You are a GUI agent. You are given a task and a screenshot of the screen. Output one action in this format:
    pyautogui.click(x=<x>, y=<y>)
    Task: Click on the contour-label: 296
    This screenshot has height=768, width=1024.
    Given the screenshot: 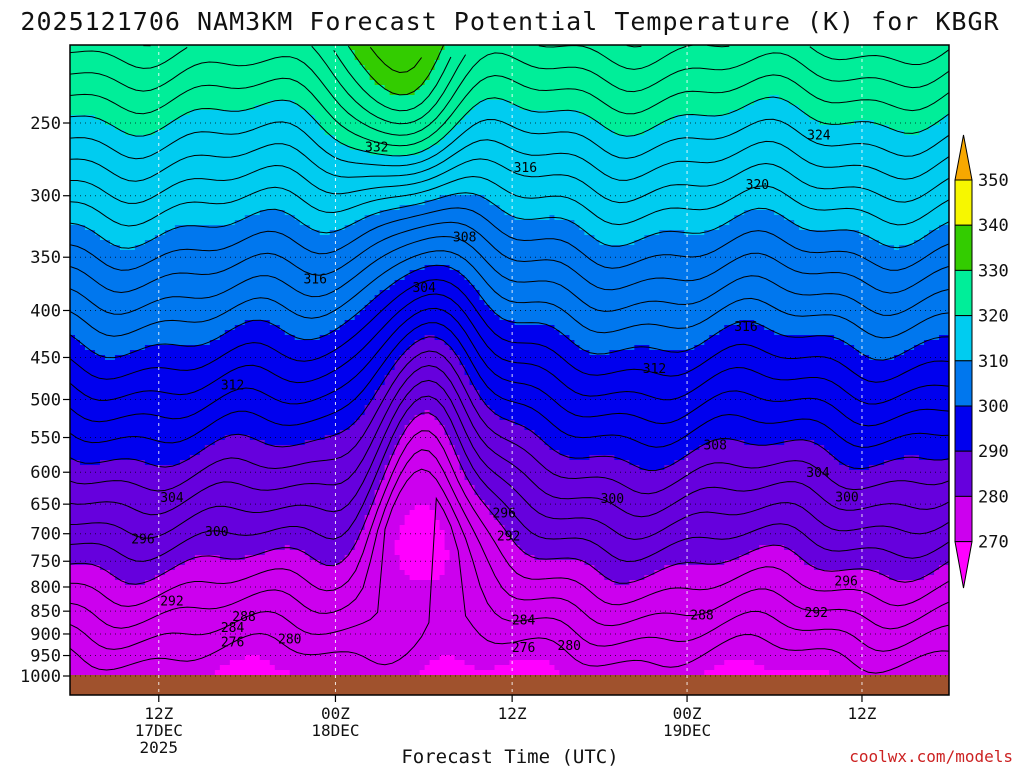 What is the action you would take?
    pyautogui.click(x=503, y=513)
    